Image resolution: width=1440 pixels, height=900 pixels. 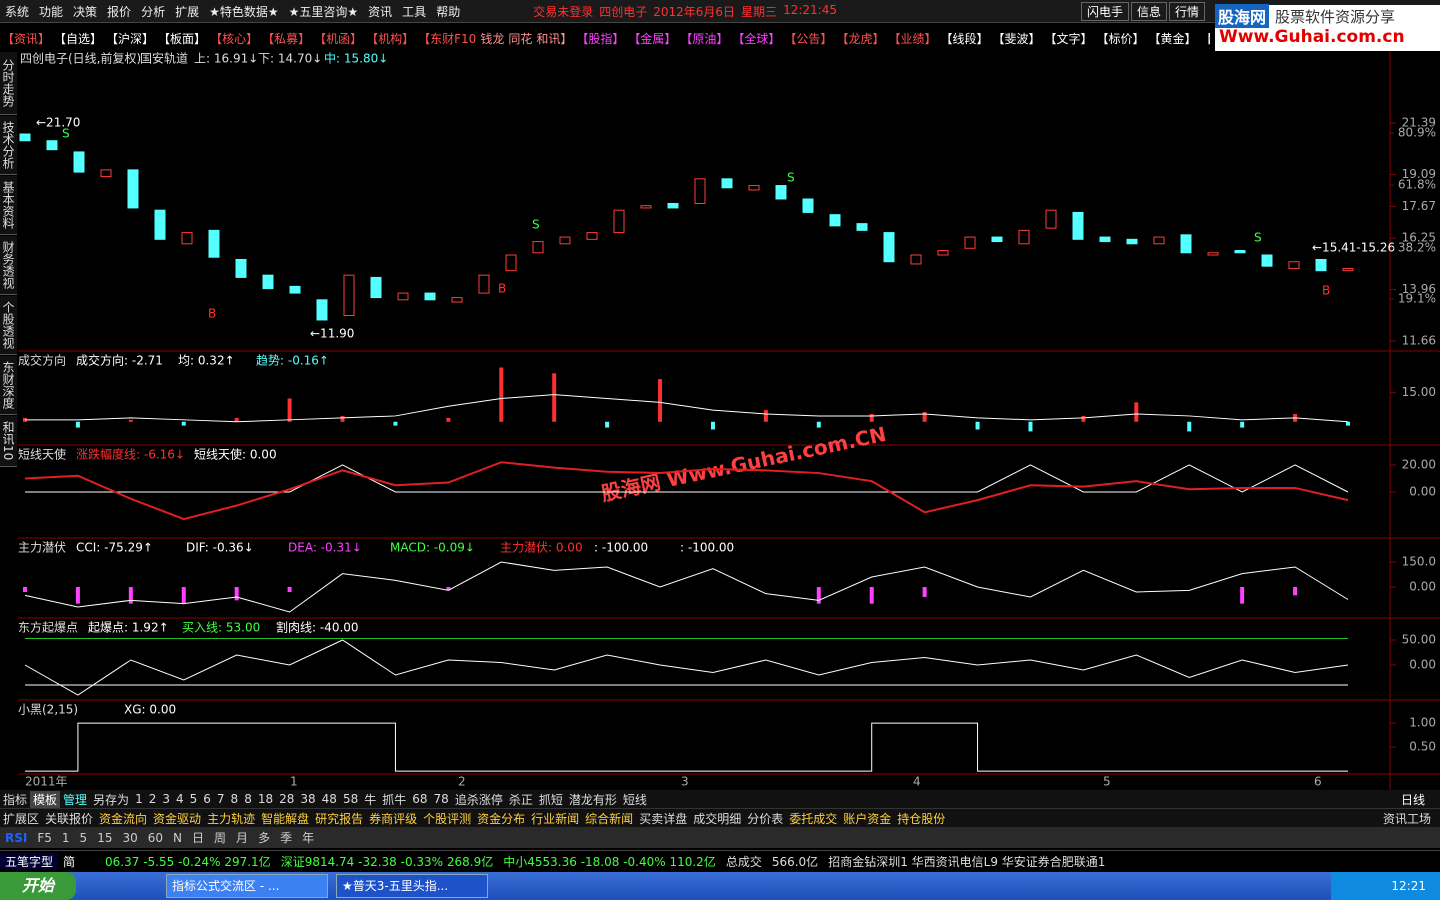 What do you see at coordinates (193, 799) in the screenshot?
I see `indicator-tab: 5` at bounding box center [193, 799].